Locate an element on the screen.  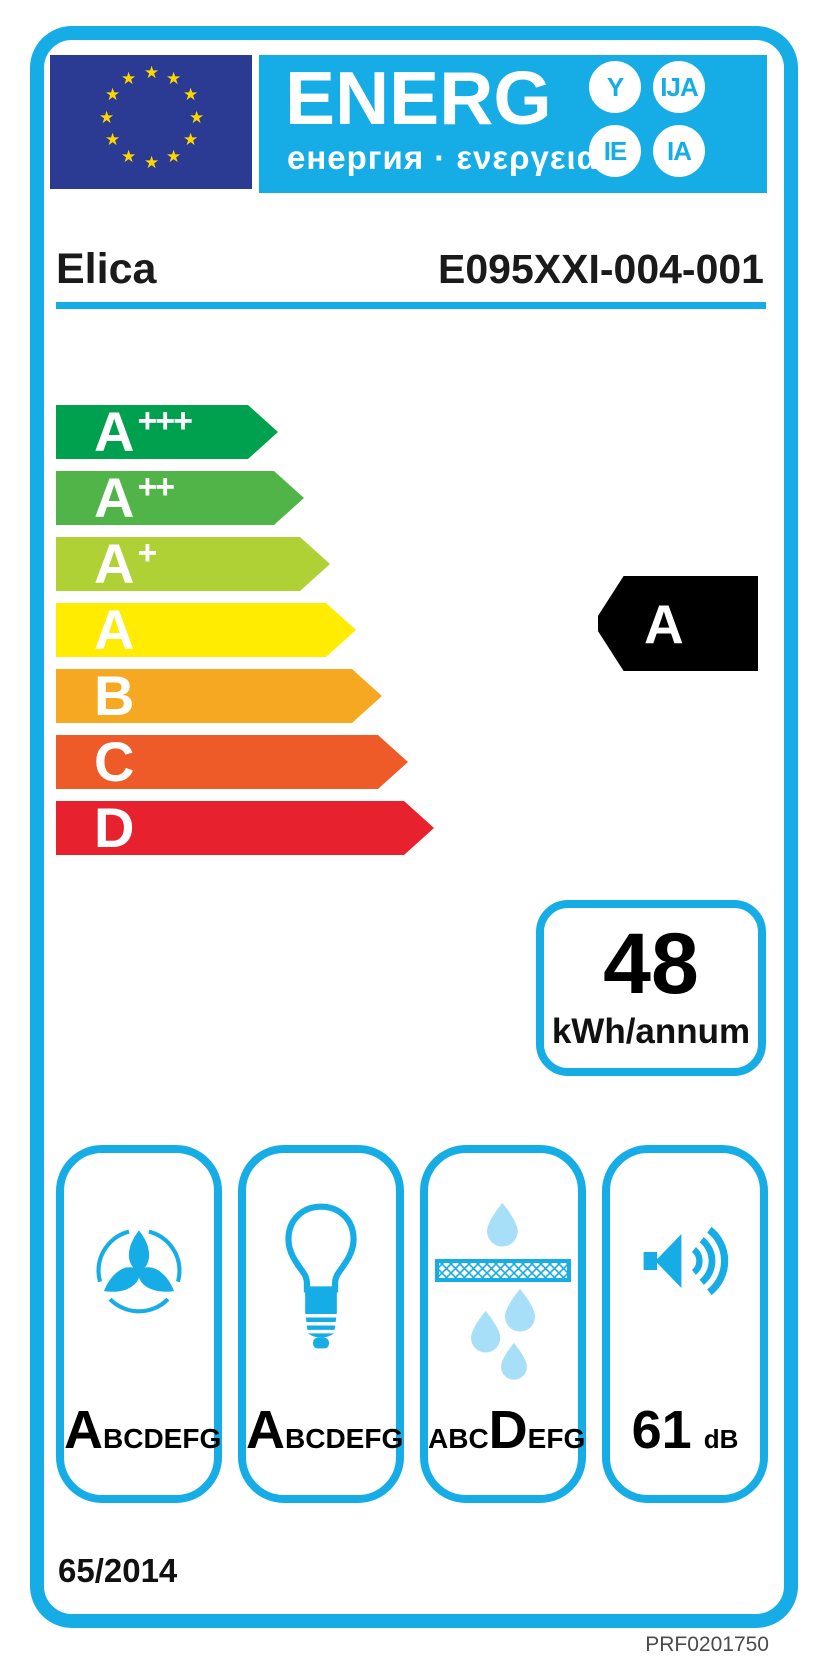
class-row-a3: A +++ is located at coordinates (245, 432).